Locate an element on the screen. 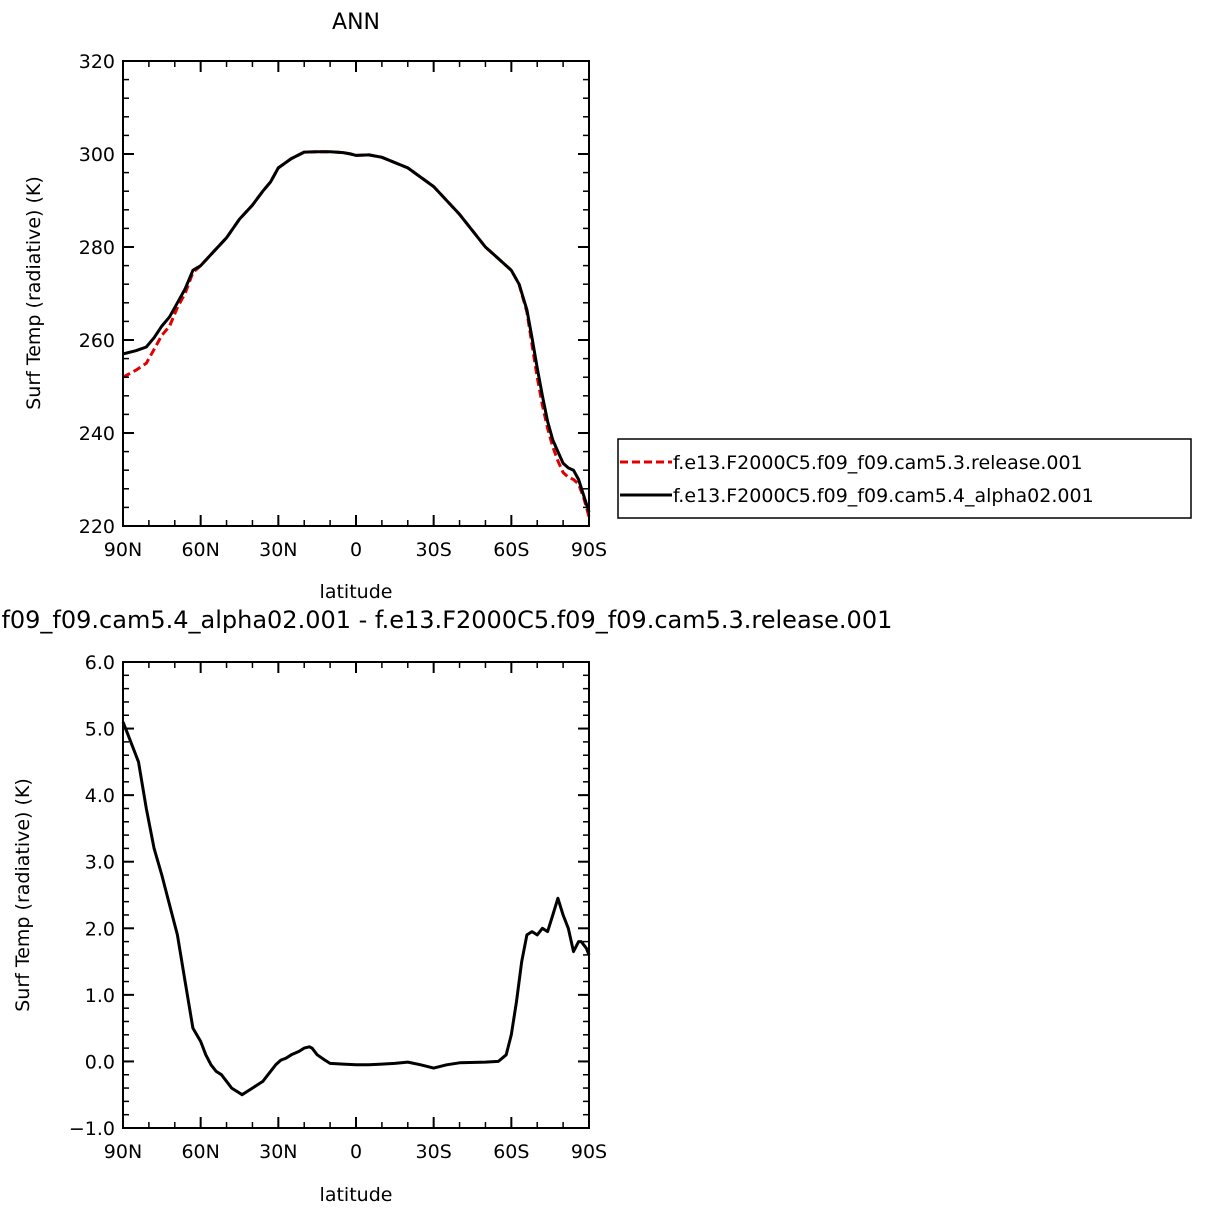  top-x-tick-label: 0 is located at coordinates (356, 550).